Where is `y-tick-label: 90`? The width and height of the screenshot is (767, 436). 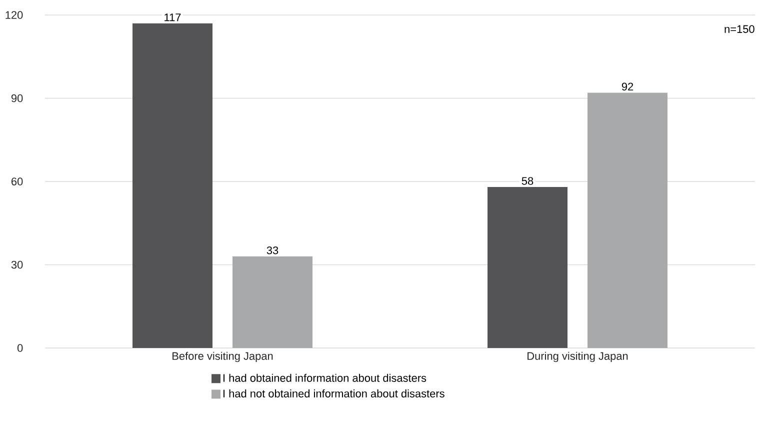
y-tick-label: 90 is located at coordinates (17, 98).